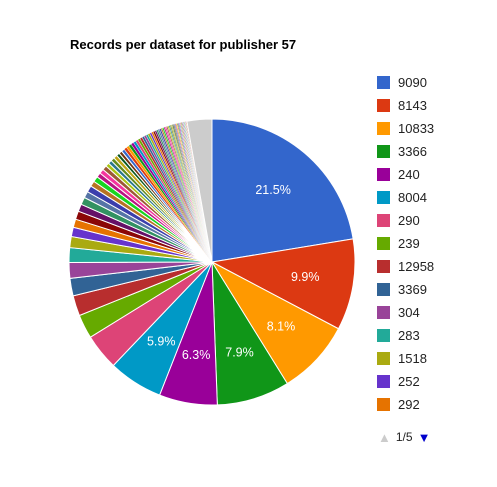  I want to click on legend-label: 1518, so click(412, 358).